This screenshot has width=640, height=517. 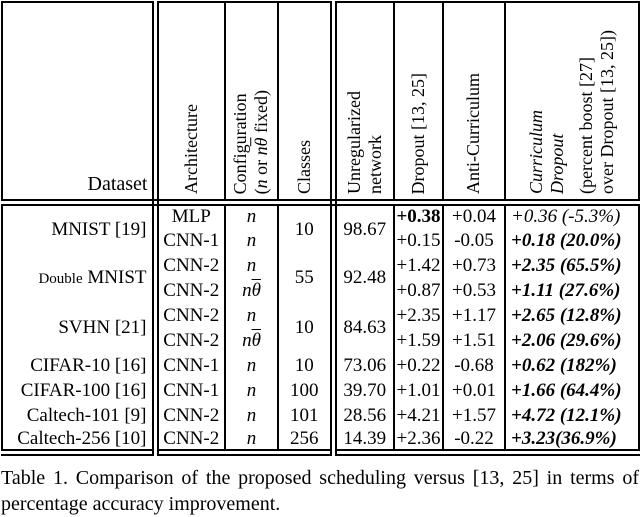 What do you see at coordinates (474, 340) in the screenshot?
I see `cell-anti-curriculum: +1.51` at bounding box center [474, 340].